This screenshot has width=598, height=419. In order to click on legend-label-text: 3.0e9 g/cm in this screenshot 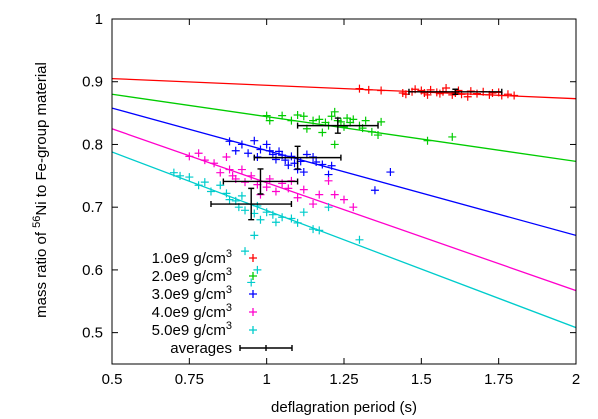, I will do `click(189, 294)`.